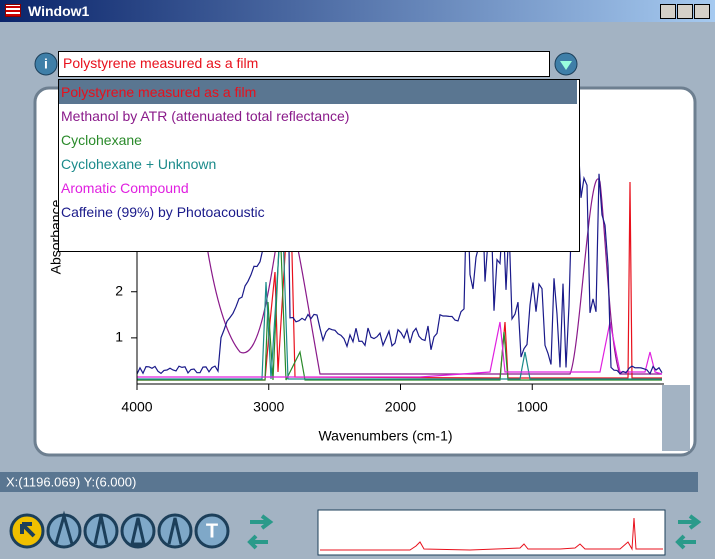 The image size is (715, 559). Describe the element at coordinates (59, 11) in the screenshot. I see `window-title: Window1` at that location.